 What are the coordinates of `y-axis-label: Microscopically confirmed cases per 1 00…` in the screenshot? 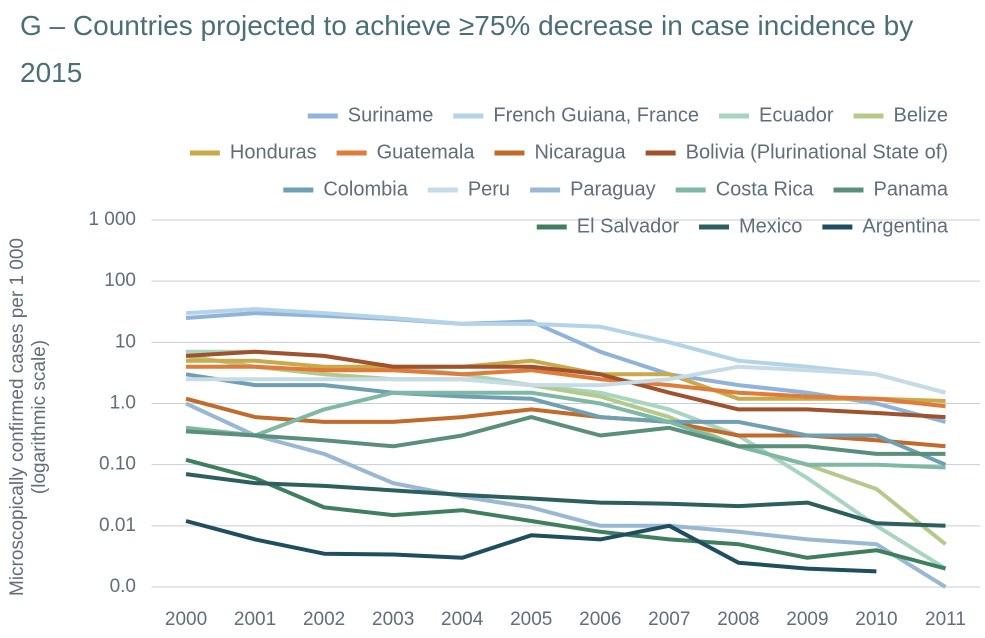 It's located at (17, 417).